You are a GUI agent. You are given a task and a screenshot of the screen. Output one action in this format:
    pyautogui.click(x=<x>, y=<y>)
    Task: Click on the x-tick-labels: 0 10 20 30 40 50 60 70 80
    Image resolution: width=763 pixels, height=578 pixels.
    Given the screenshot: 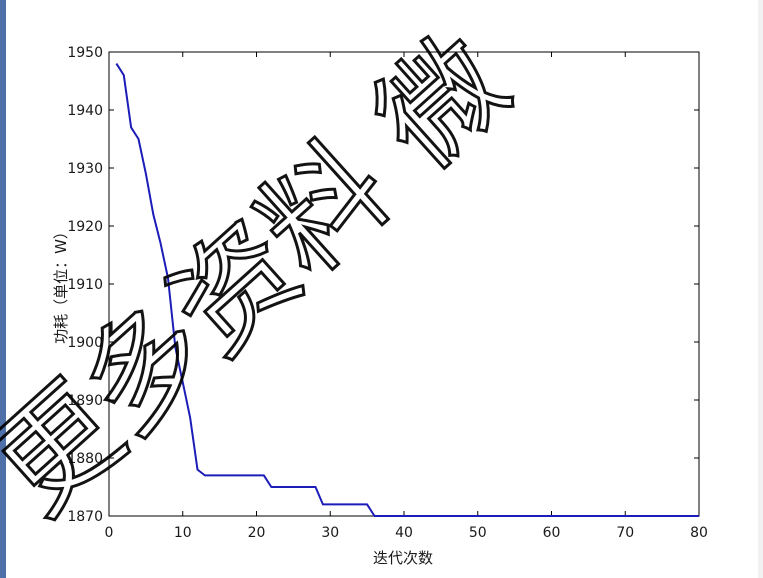 What is the action you would take?
    pyautogui.click(x=406, y=533)
    